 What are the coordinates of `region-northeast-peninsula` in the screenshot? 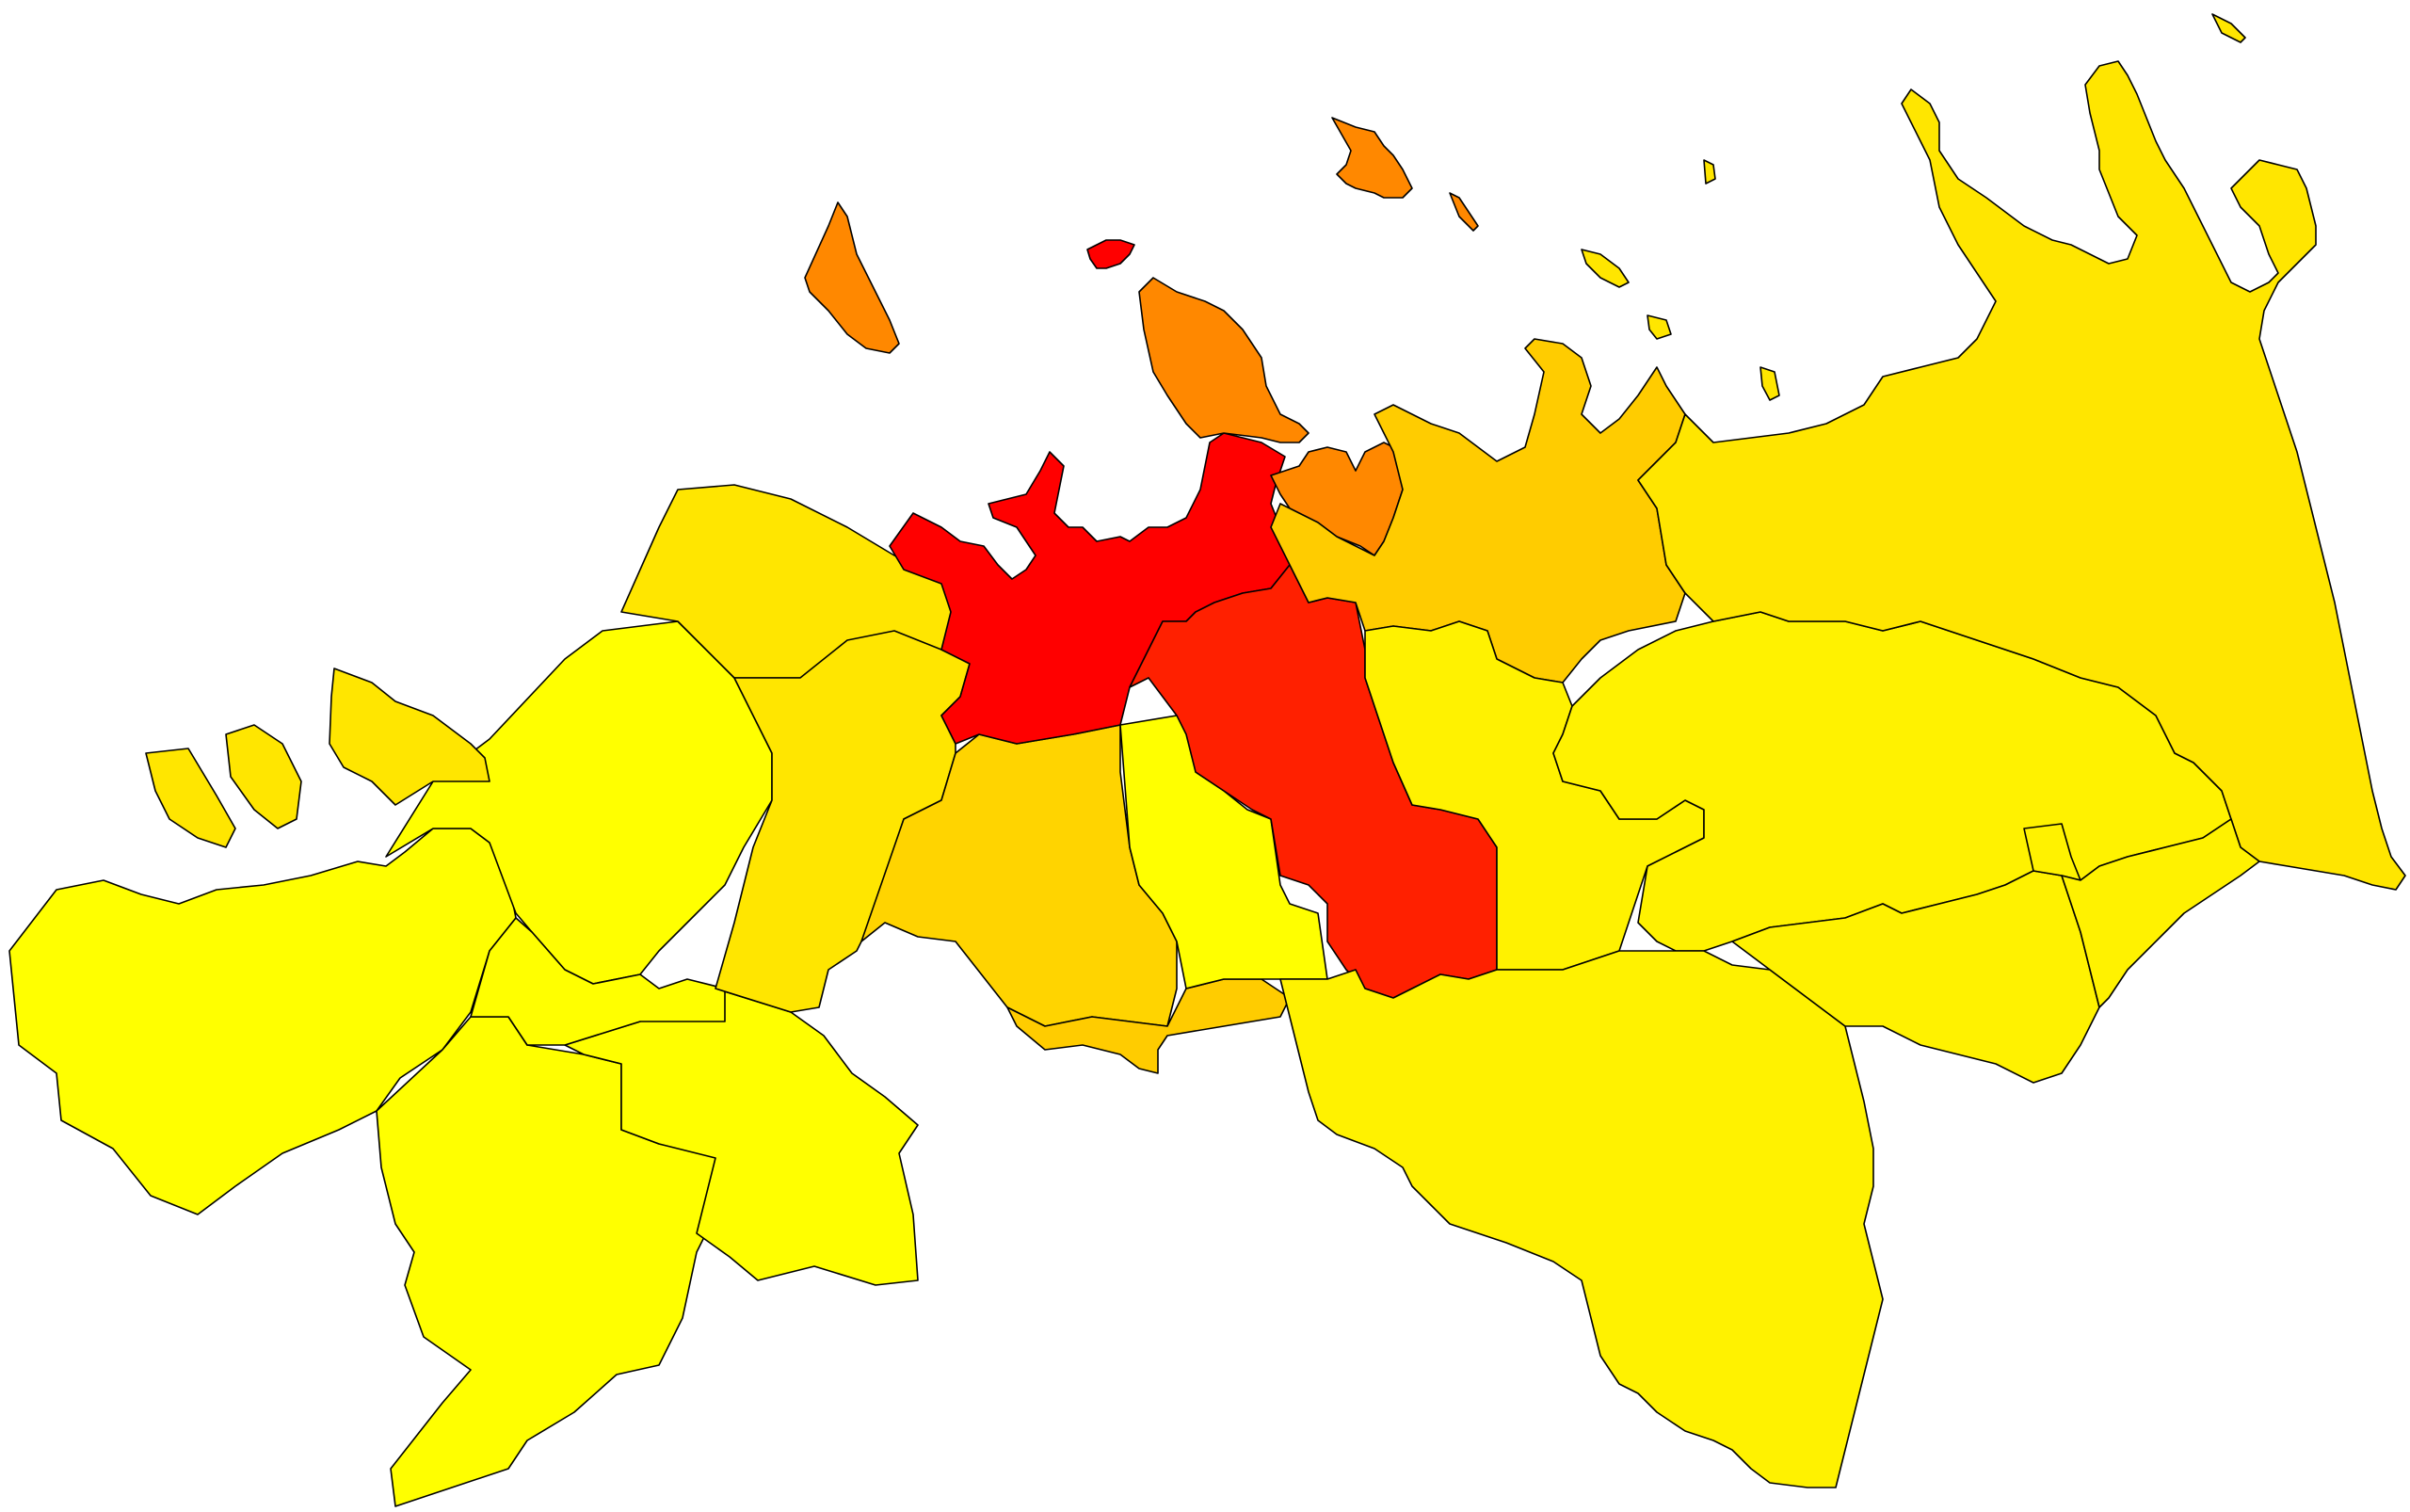 It's located at (1223, 360).